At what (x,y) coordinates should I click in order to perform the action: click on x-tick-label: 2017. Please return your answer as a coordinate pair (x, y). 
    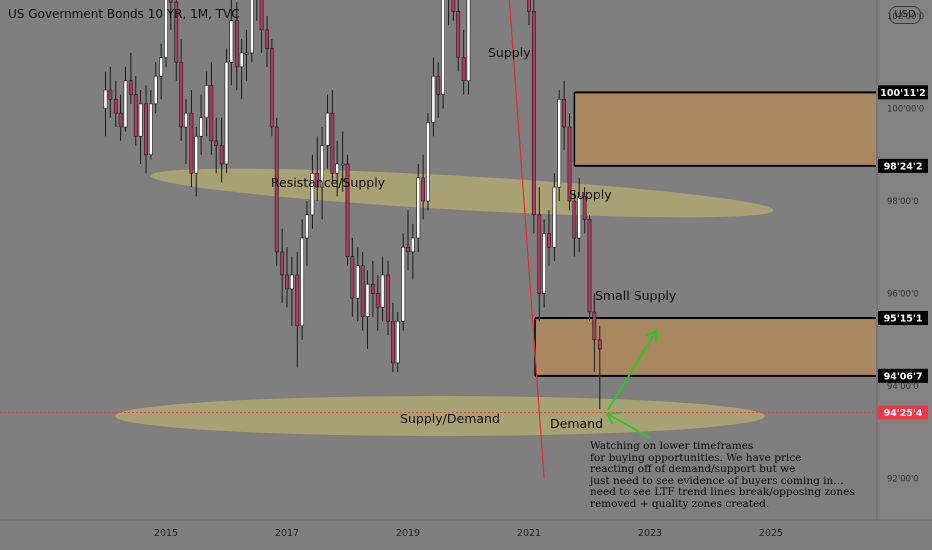
    Looking at the image, I should click on (287, 533).